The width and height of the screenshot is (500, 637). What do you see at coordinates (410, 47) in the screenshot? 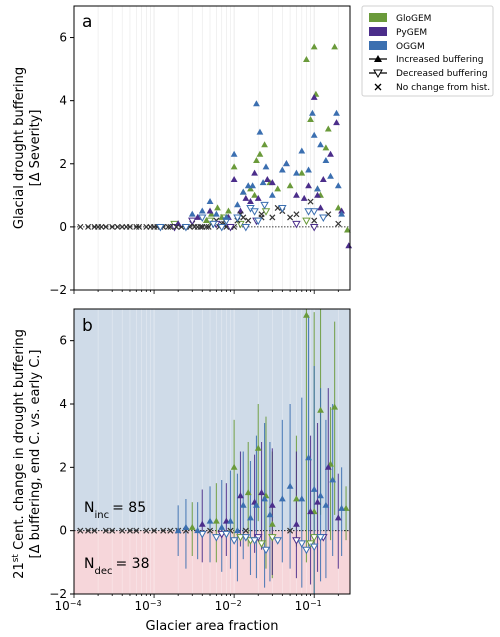
I see `legend-label-oggm: OGGM` at bounding box center [410, 47].